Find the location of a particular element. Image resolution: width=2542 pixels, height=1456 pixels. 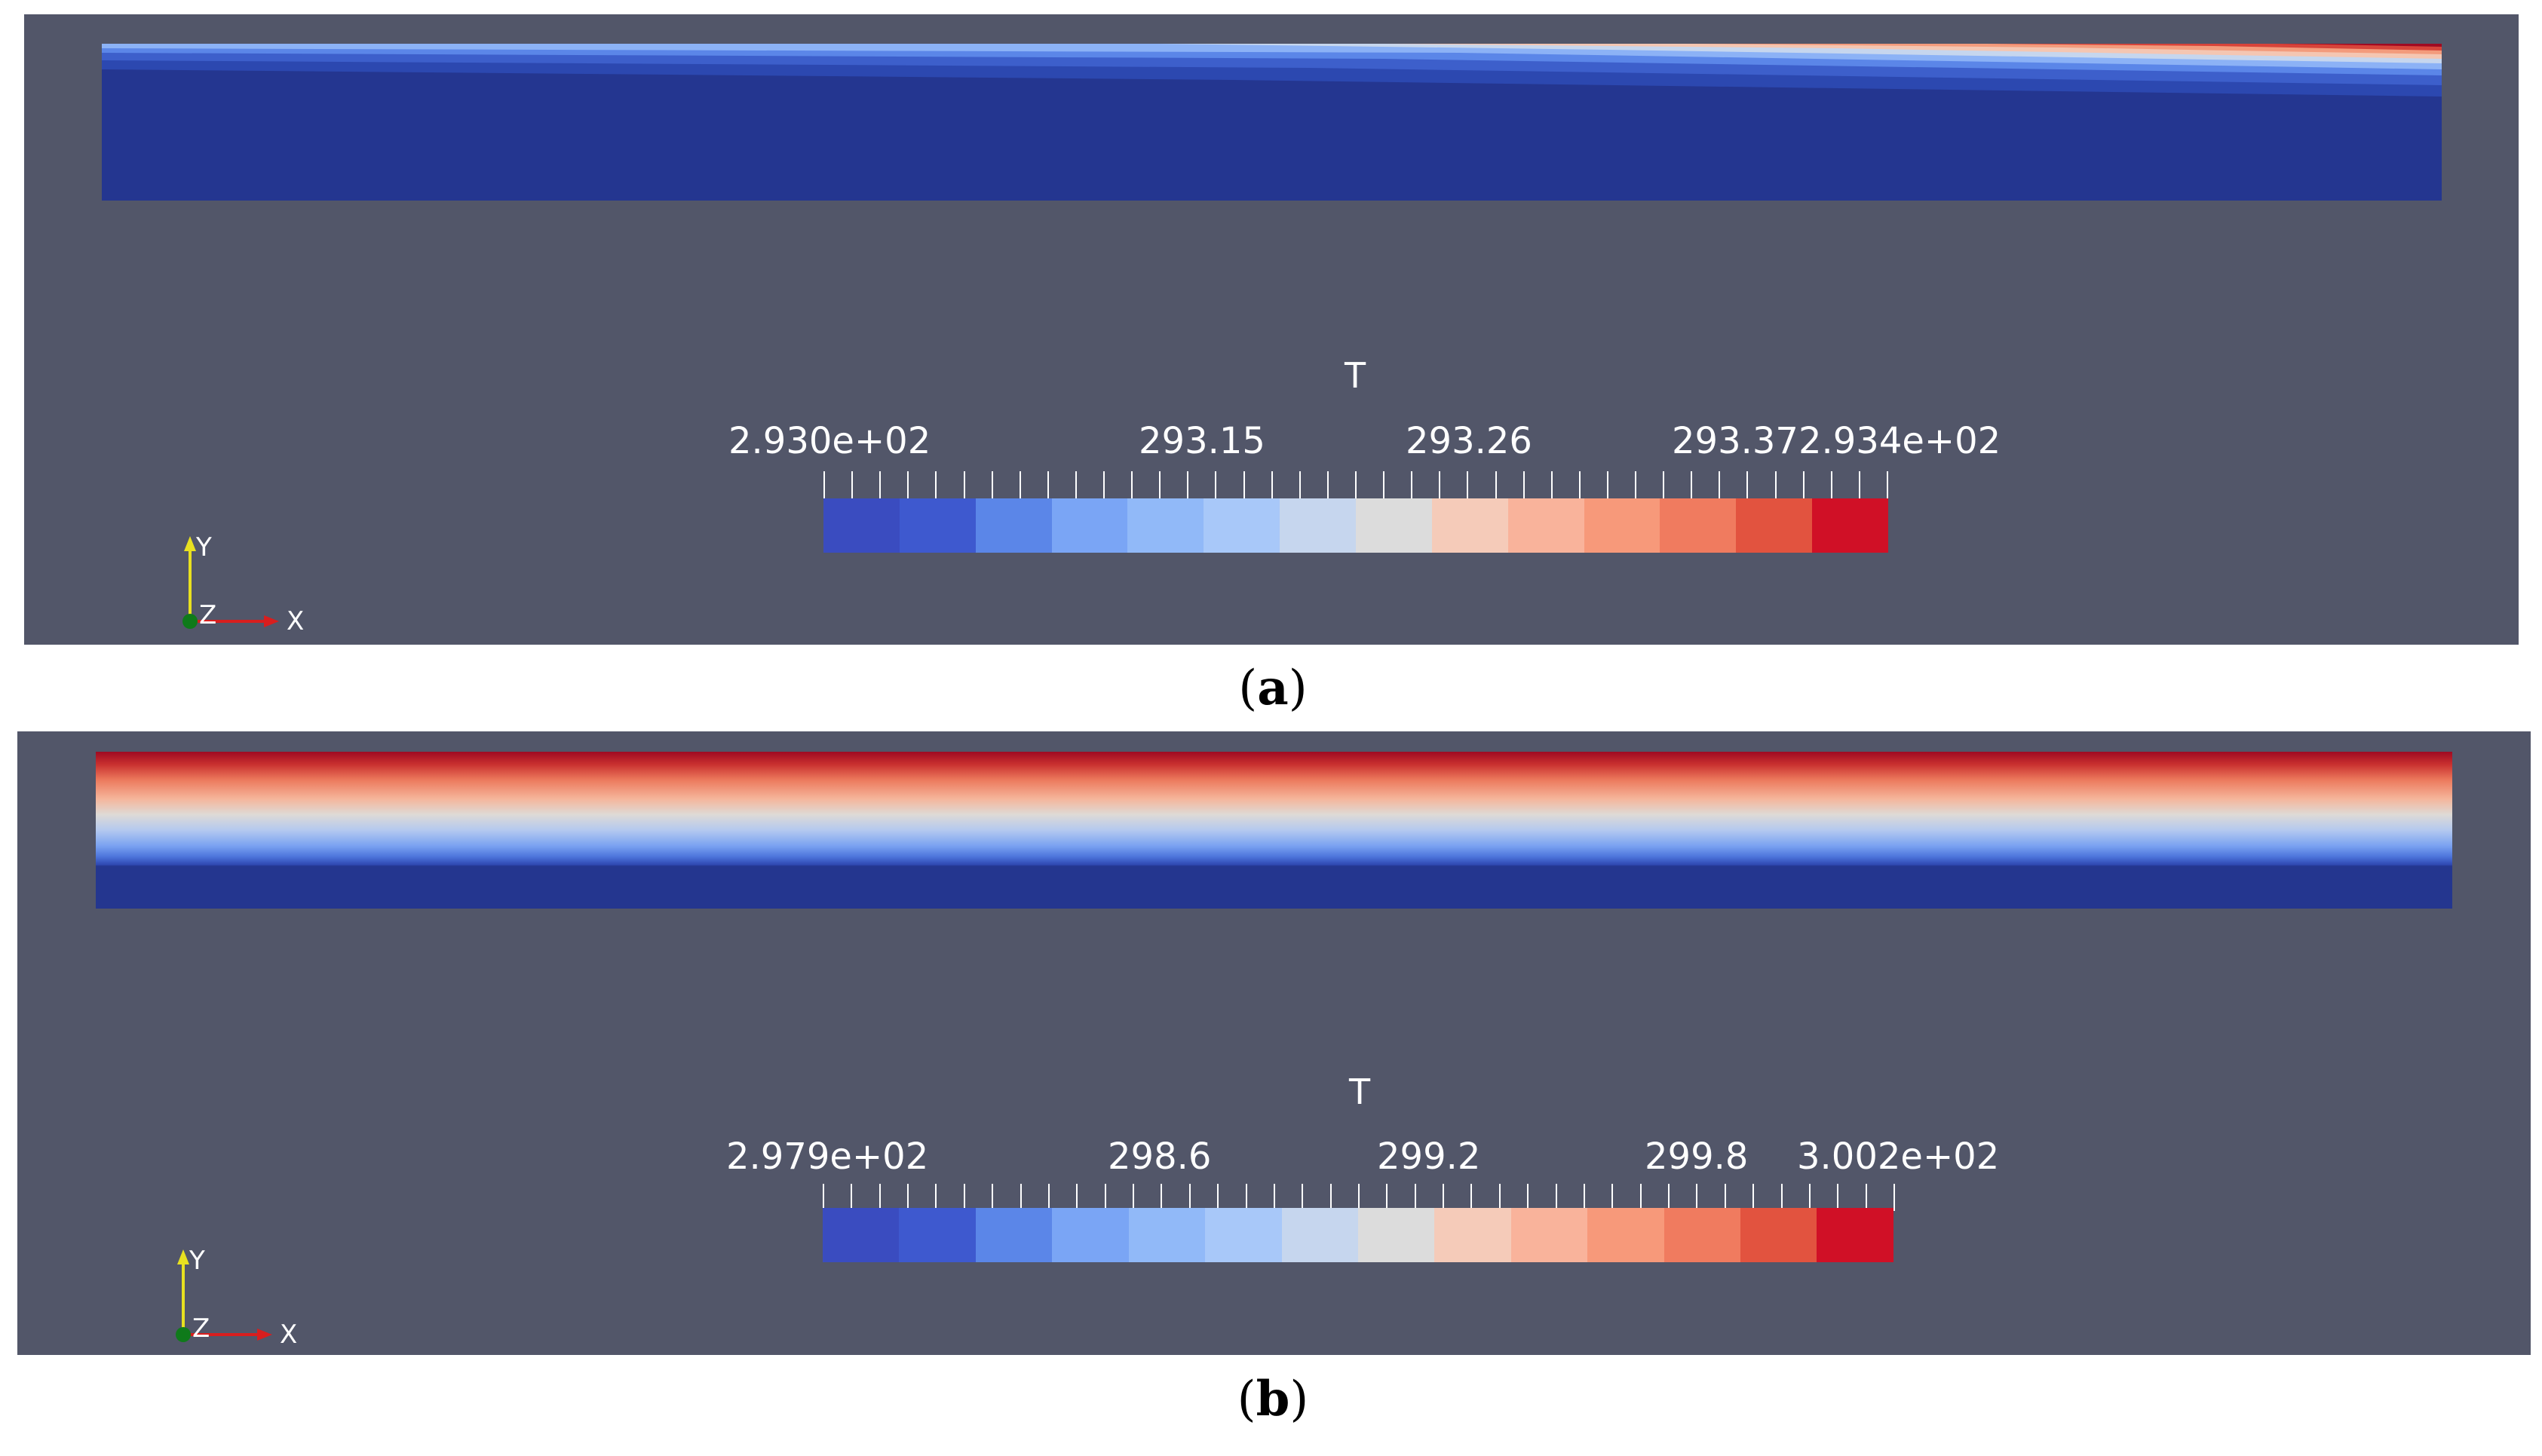

temperature-field-a is located at coordinates (1272, 122).